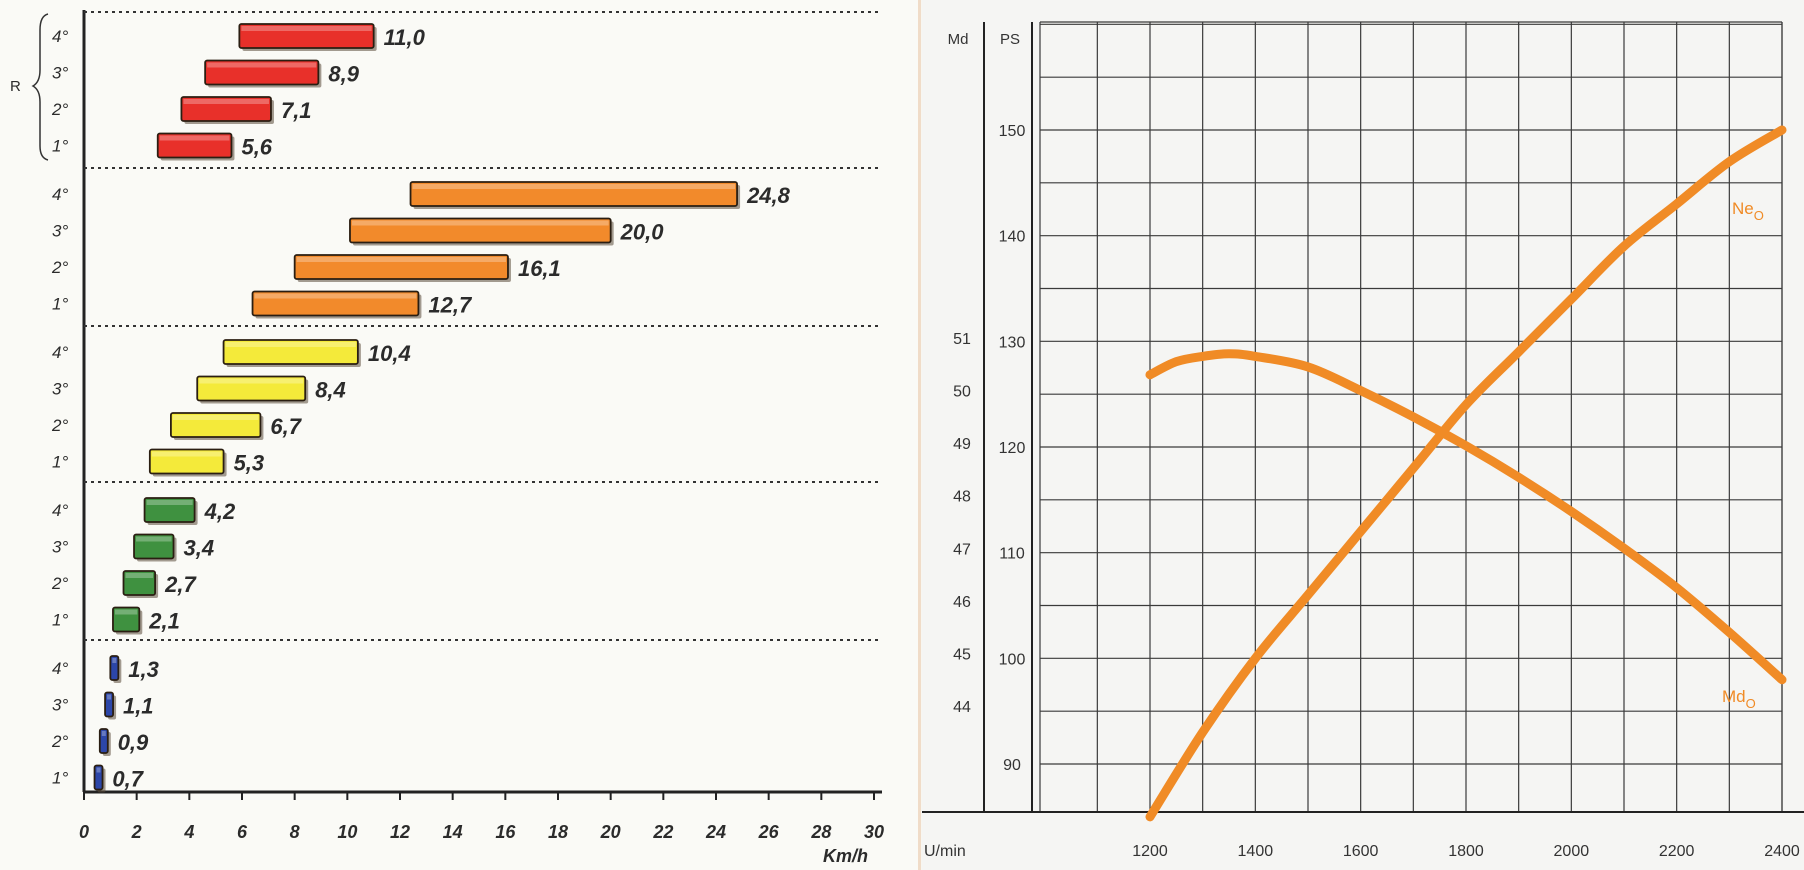  What do you see at coordinates (1361, 851) in the screenshot?
I see `x-tick-label: 1600` at bounding box center [1361, 851].